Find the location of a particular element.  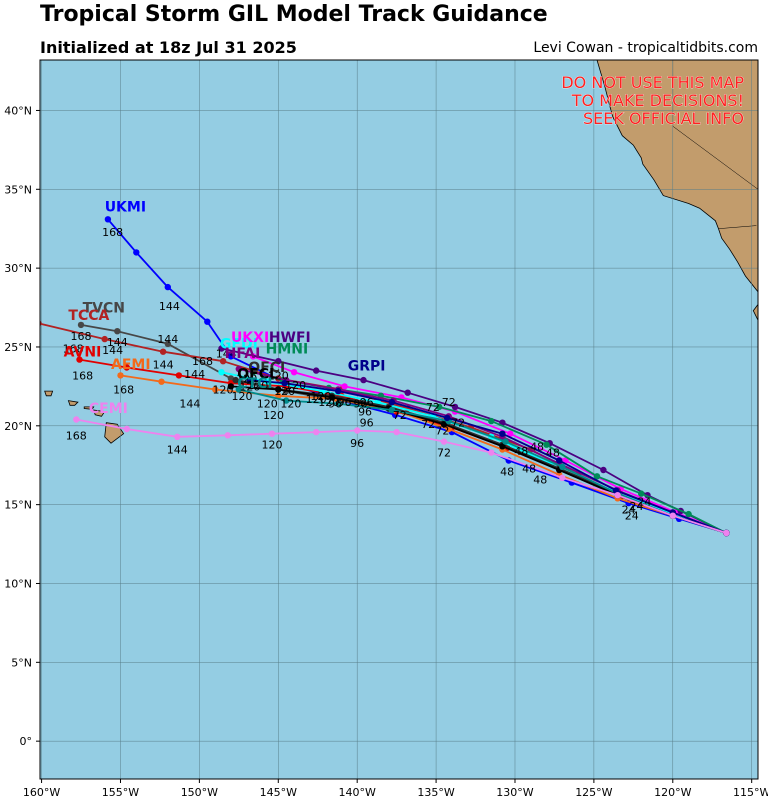

x-tick-label: 120°W is located at coordinates (672, 792).